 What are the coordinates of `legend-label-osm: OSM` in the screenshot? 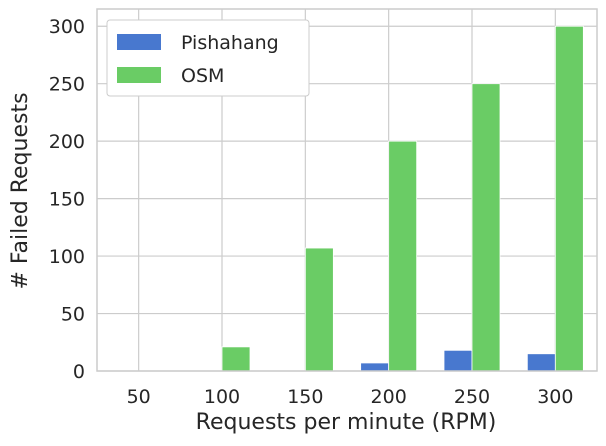 It's located at (202, 76).